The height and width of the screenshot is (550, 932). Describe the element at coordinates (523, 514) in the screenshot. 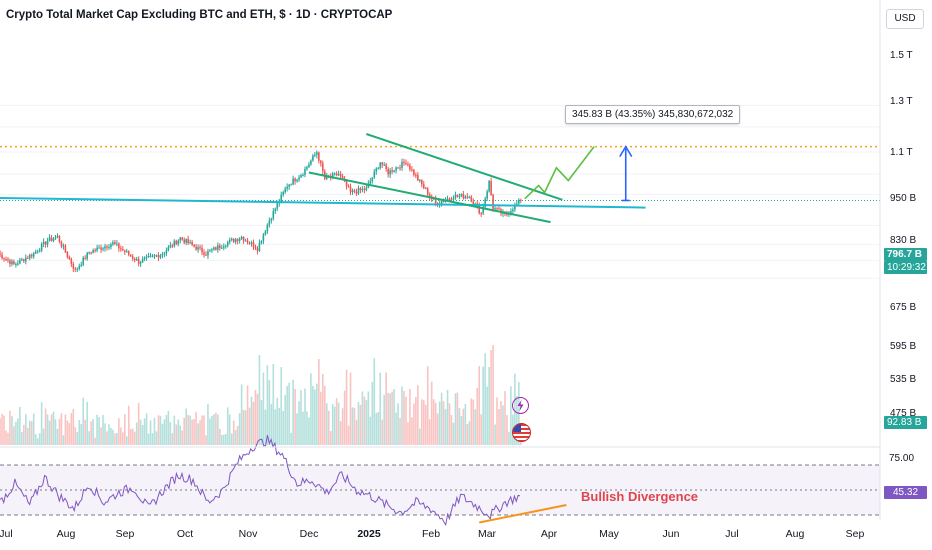

I see `divergence-line` at that location.